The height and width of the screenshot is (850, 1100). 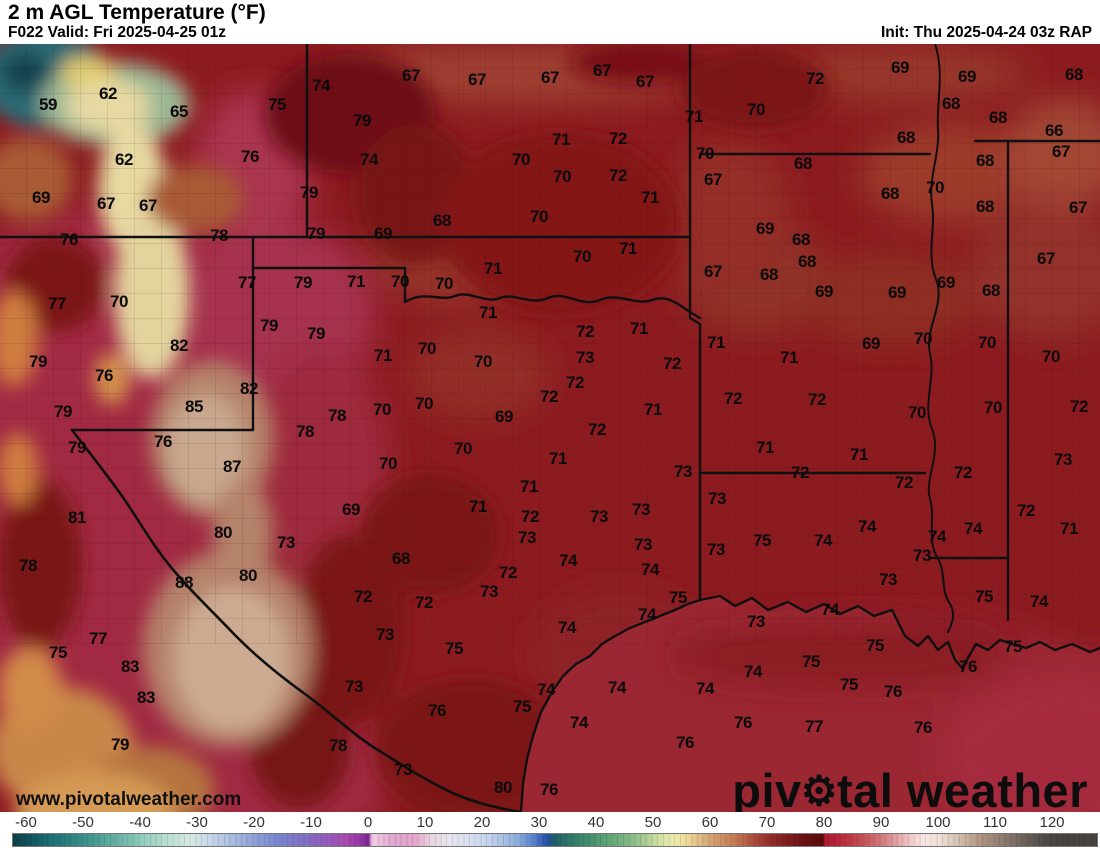 I want to click on temp-value-label: 78, so click(x=28, y=565).